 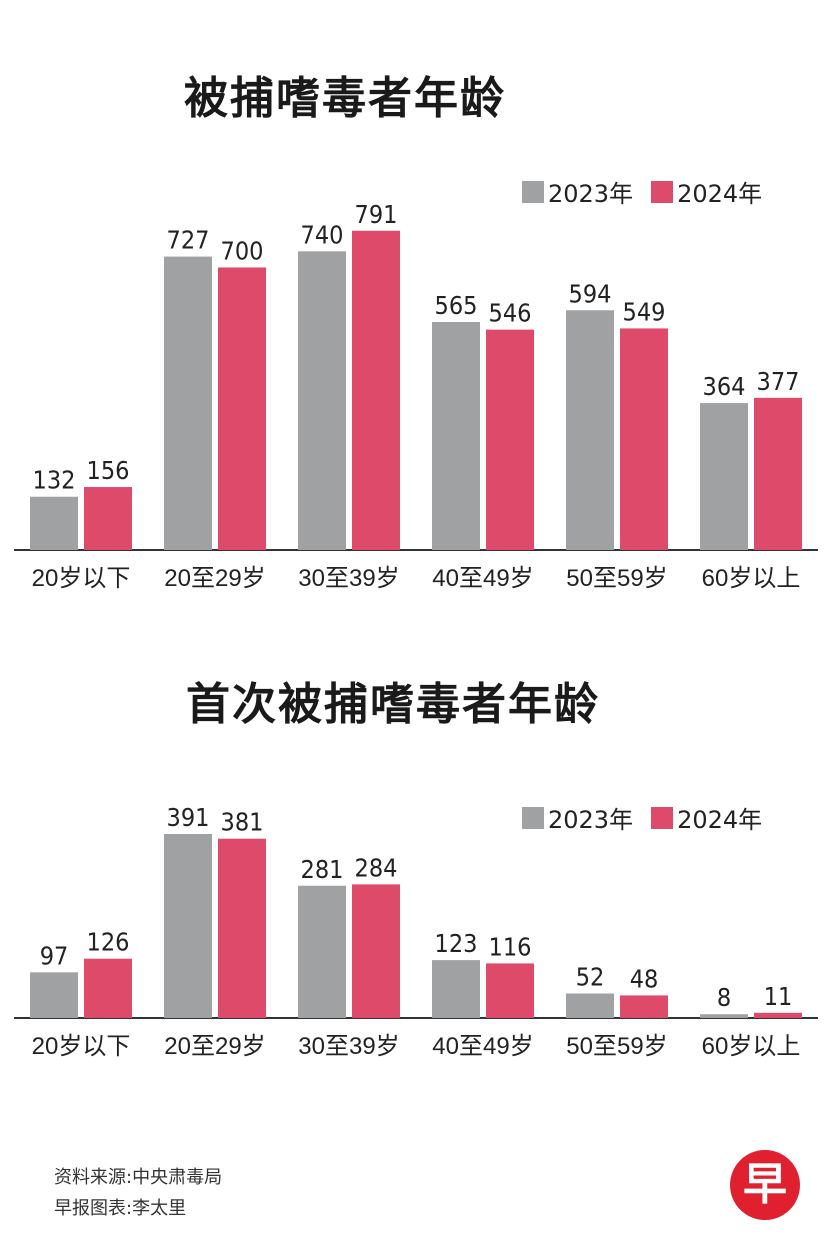 I want to click on zaobao-logo-icon: 早, so click(x=765, y=1185).